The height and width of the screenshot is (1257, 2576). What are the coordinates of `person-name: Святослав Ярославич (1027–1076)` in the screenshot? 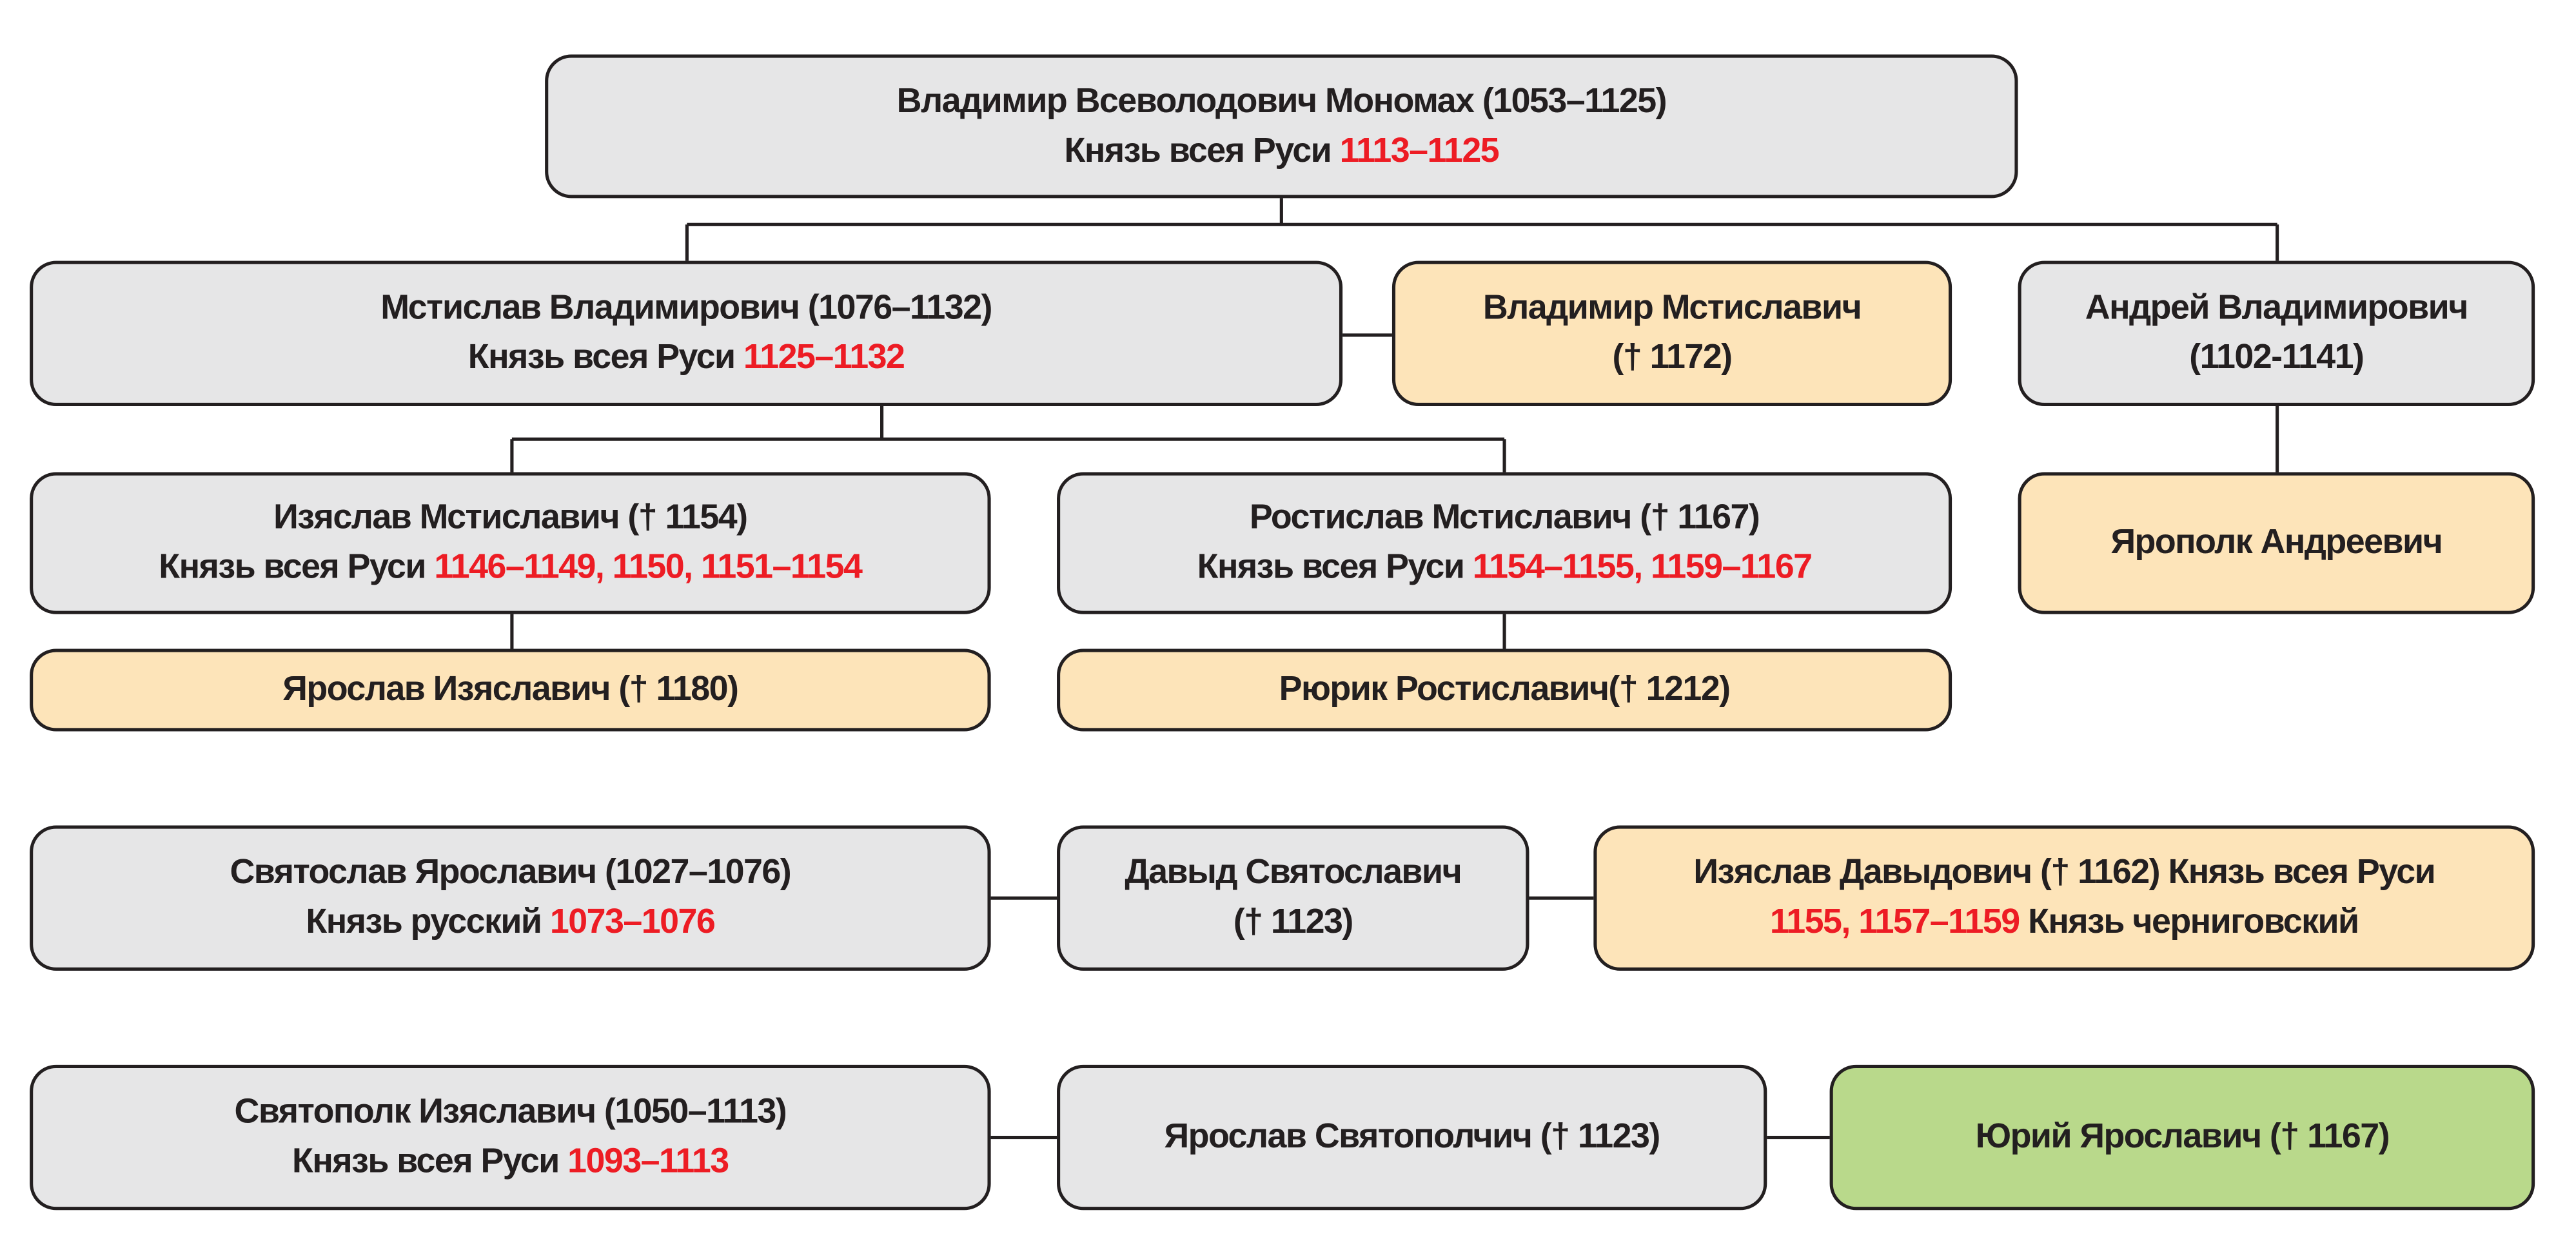 It's located at (510, 873).